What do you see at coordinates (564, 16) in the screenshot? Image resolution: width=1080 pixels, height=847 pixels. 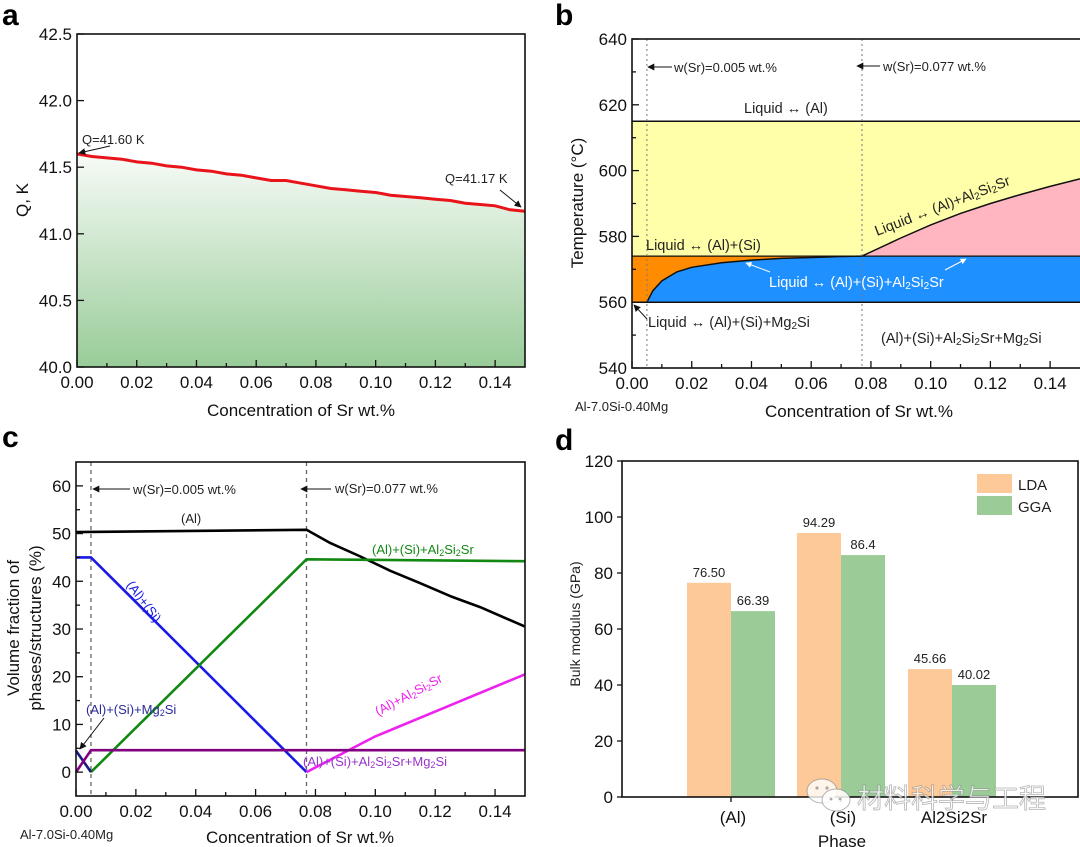 I see `panel-letter-b: b` at bounding box center [564, 16].